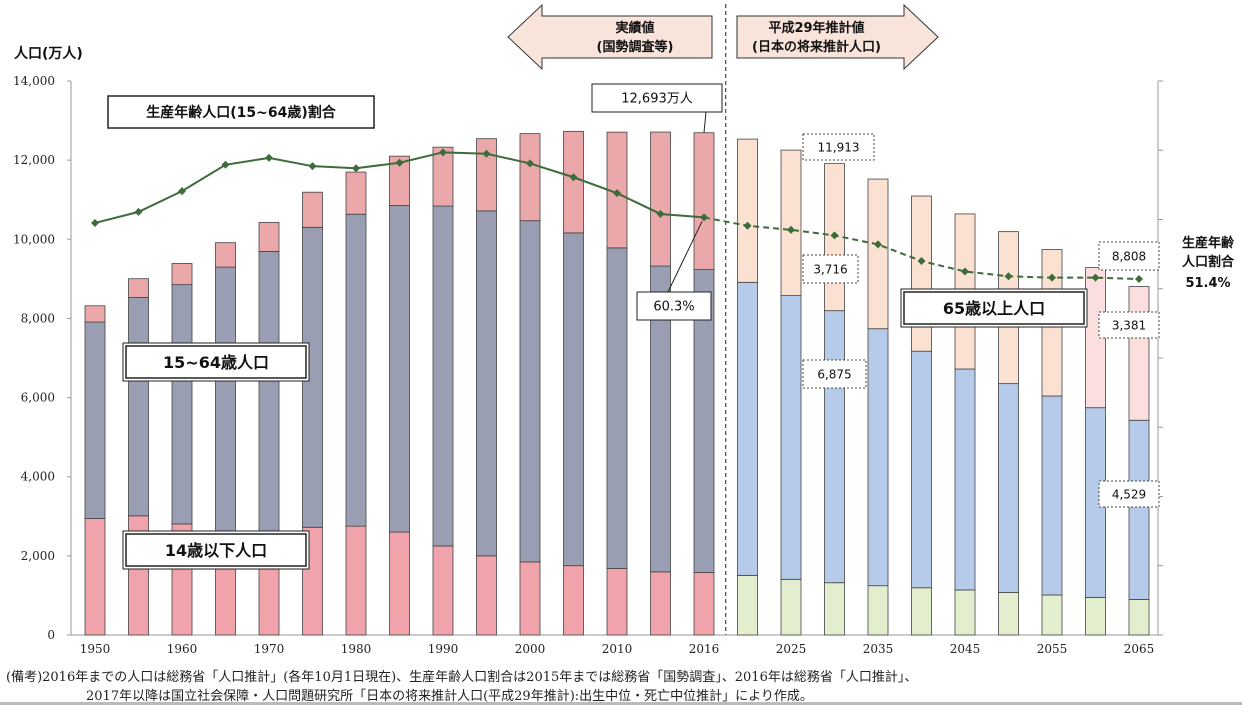 This screenshot has height=705, width=1242. Describe the element at coordinates (965, 649) in the screenshot. I see `x-tick-label: 2045` at that location.